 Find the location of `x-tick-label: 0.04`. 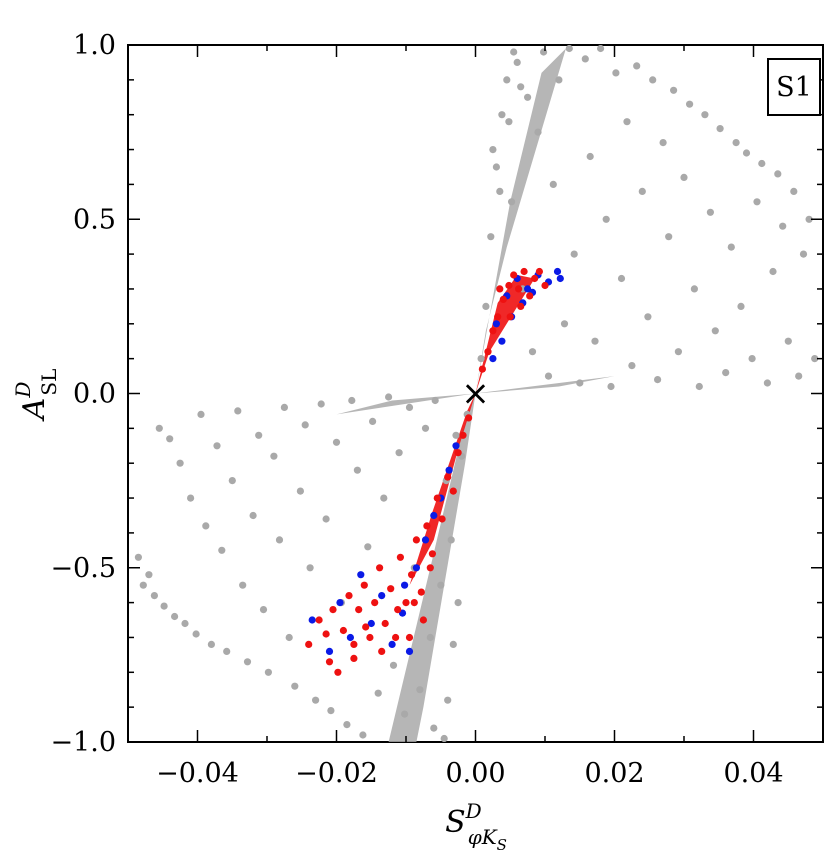

x-tick-label: 0.04 is located at coordinates (753, 773).